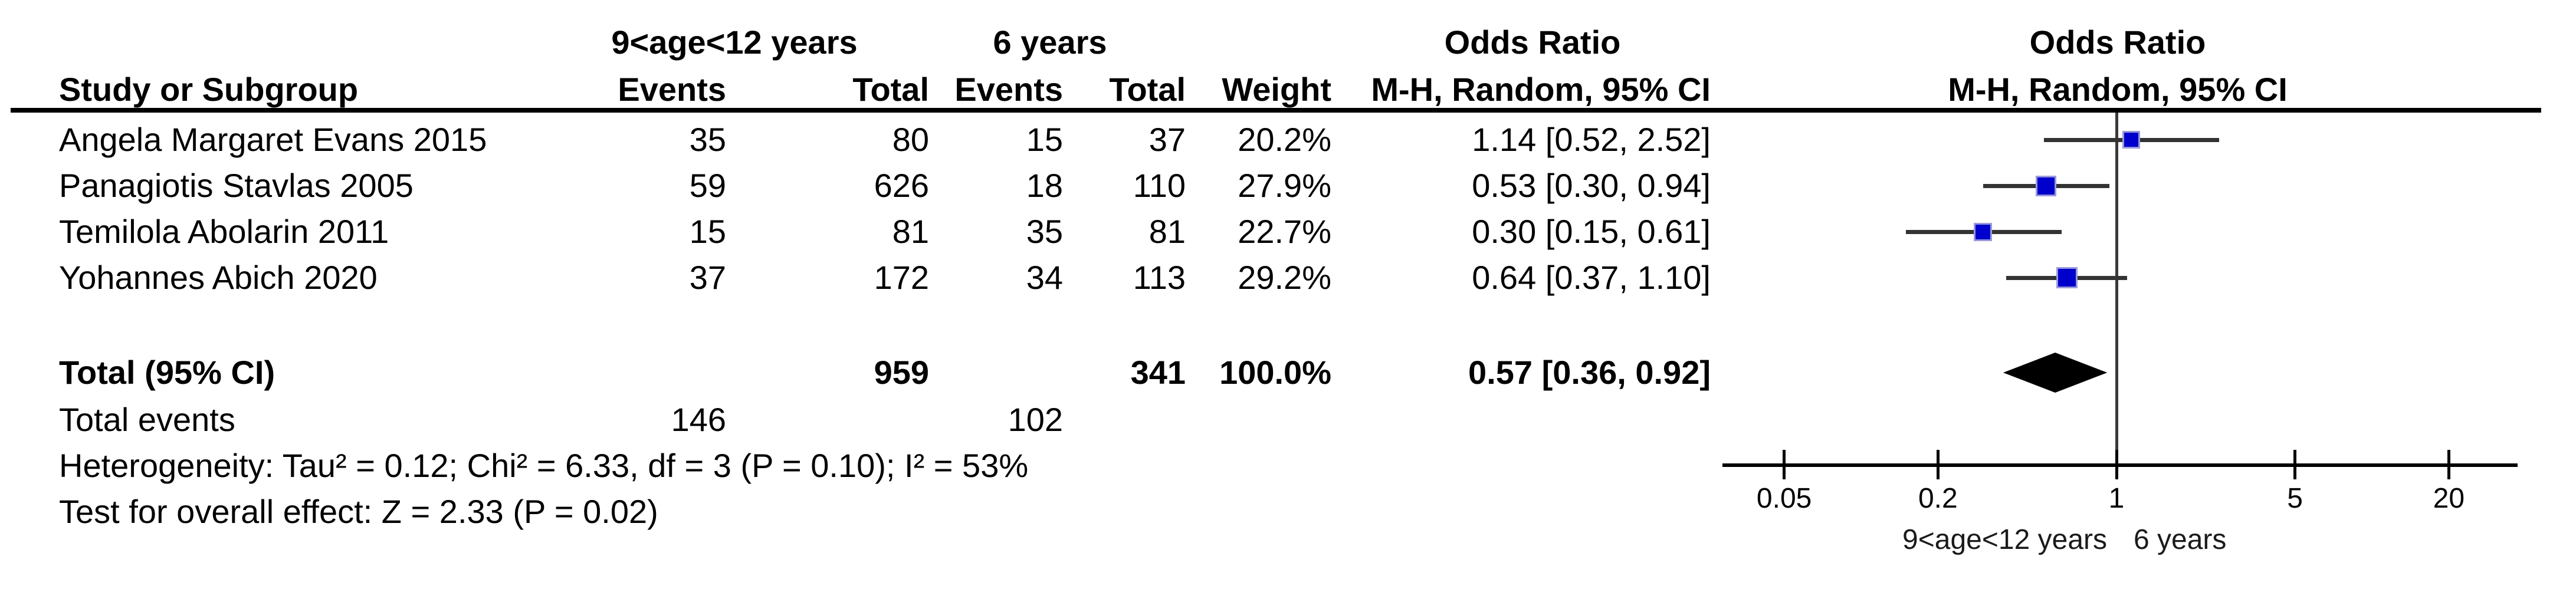 The height and width of the screenshot is (589, 2576). Describe the element at coordinates (1591, 185) in the screenshot. I see `ci-text-value: 0.53 [0.30, 0.94]` at that location.